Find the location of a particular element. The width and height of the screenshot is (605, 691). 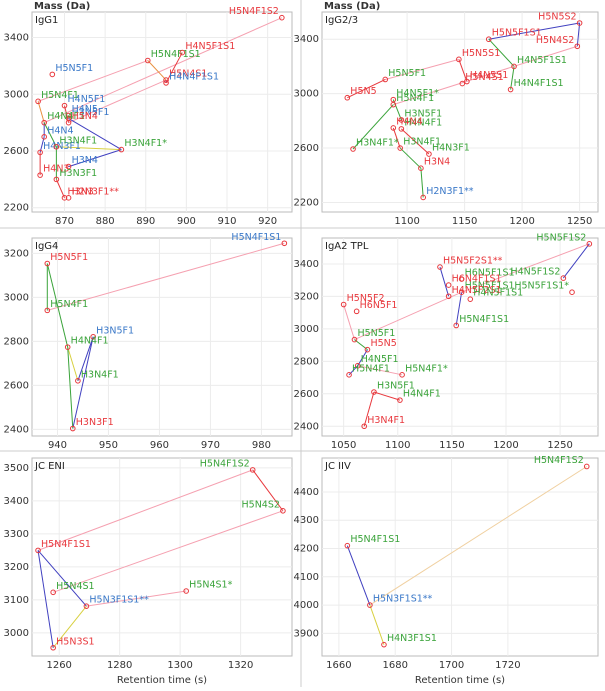

point-label: H5N3F1S1** is located at coordinates (403, 599).